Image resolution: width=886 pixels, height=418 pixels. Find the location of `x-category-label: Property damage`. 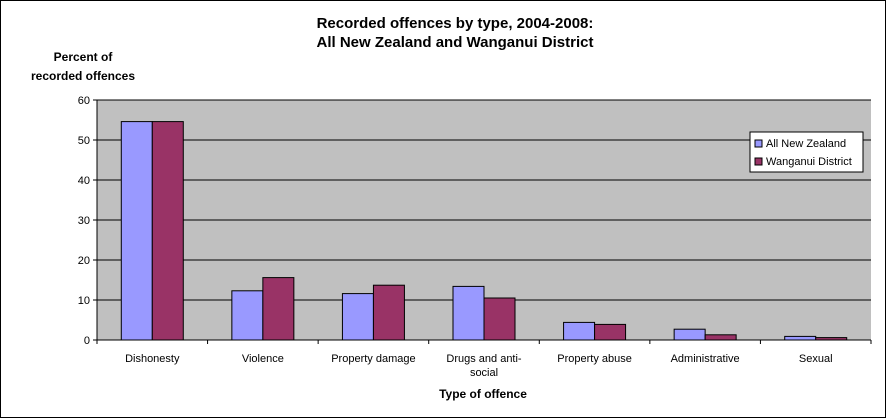

x-category-label: Property damage is located at coordinates (373, 359).